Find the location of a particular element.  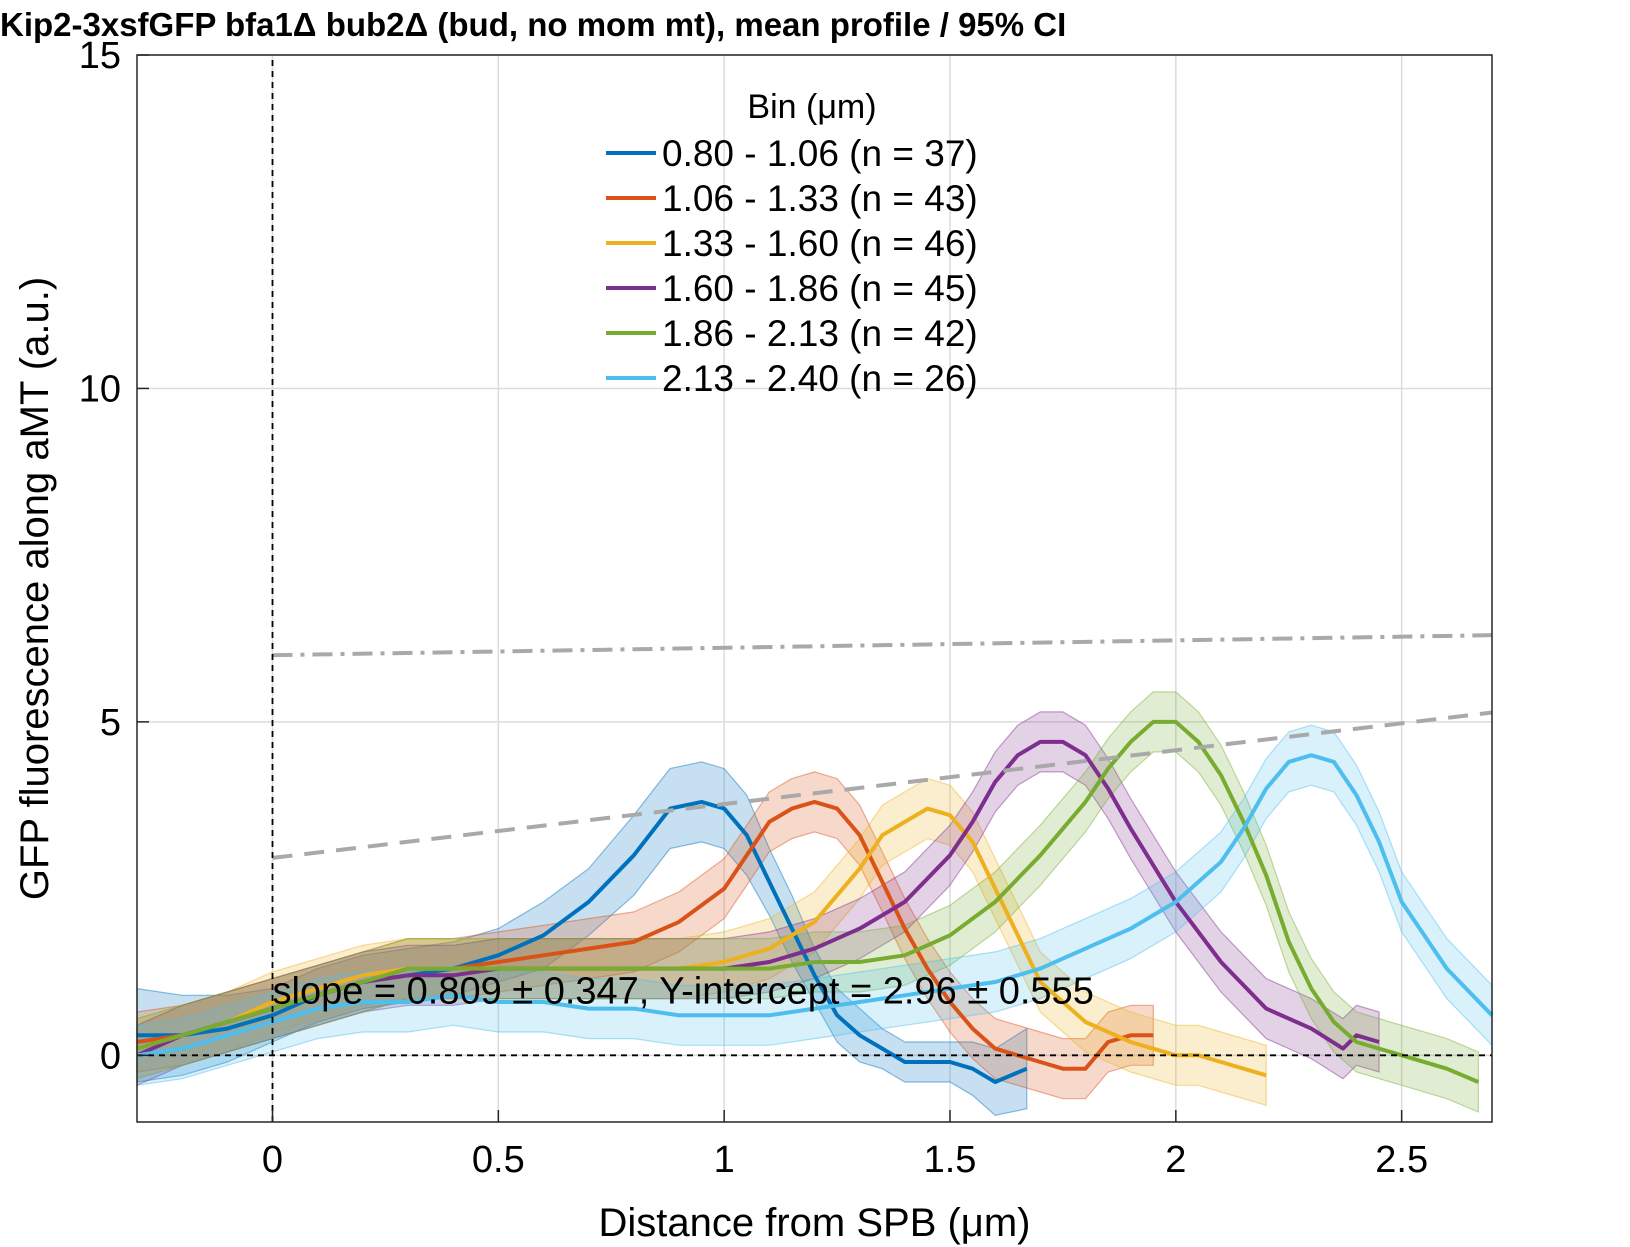

y-tick-label: 0 is located at coordinates (110, 1056).